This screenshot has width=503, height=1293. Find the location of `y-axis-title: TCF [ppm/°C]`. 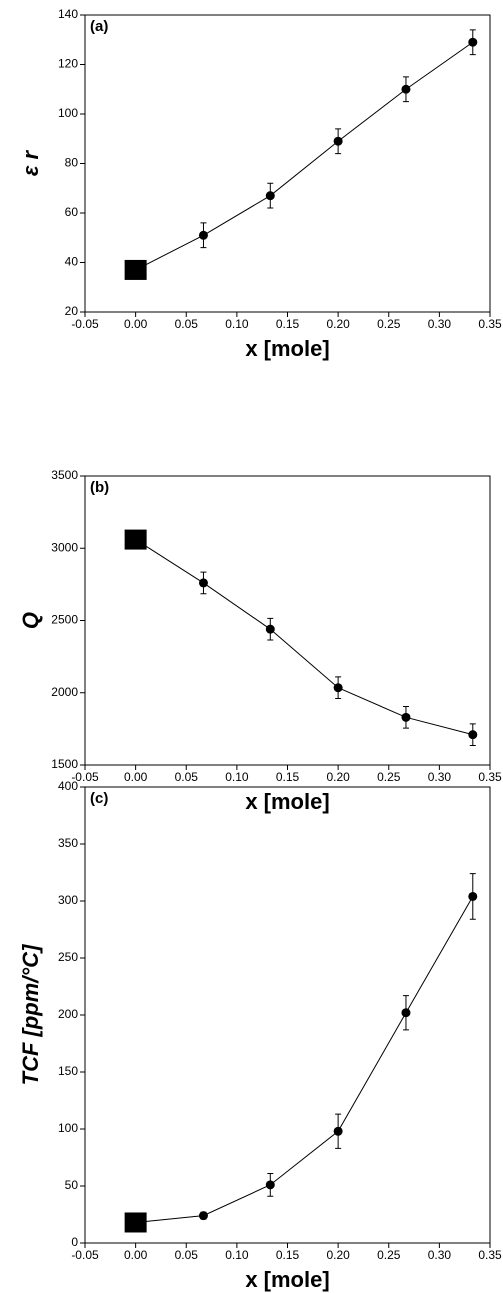

y-axis-title: TCF [ppm/°C] is located at coordinates (30, 1014).